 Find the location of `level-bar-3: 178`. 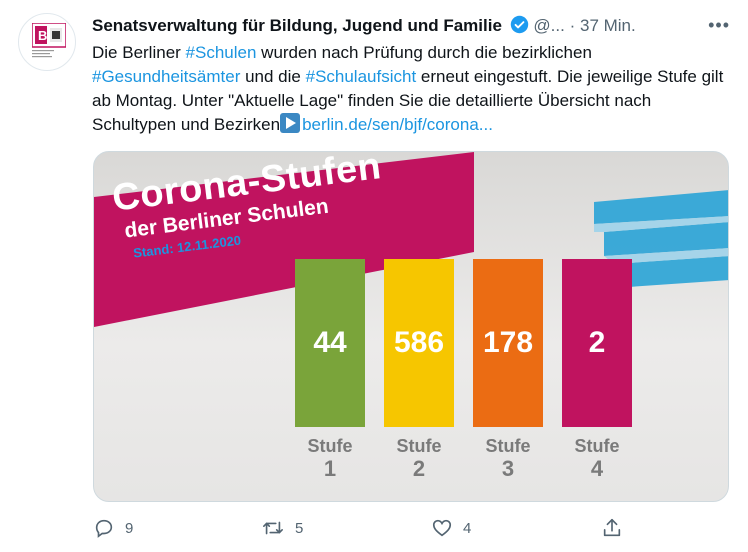

level-bar-3: 178 is located at coordinates (508, 343).